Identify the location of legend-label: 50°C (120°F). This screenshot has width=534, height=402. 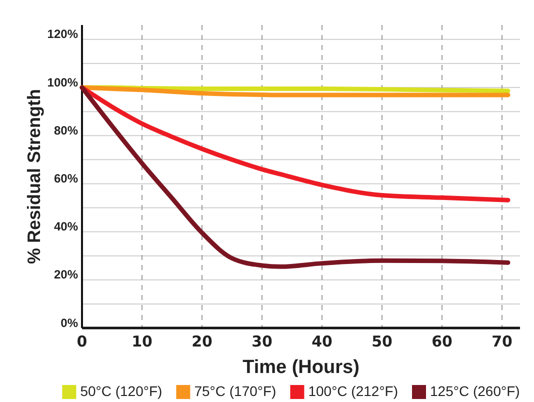
(121, 391).